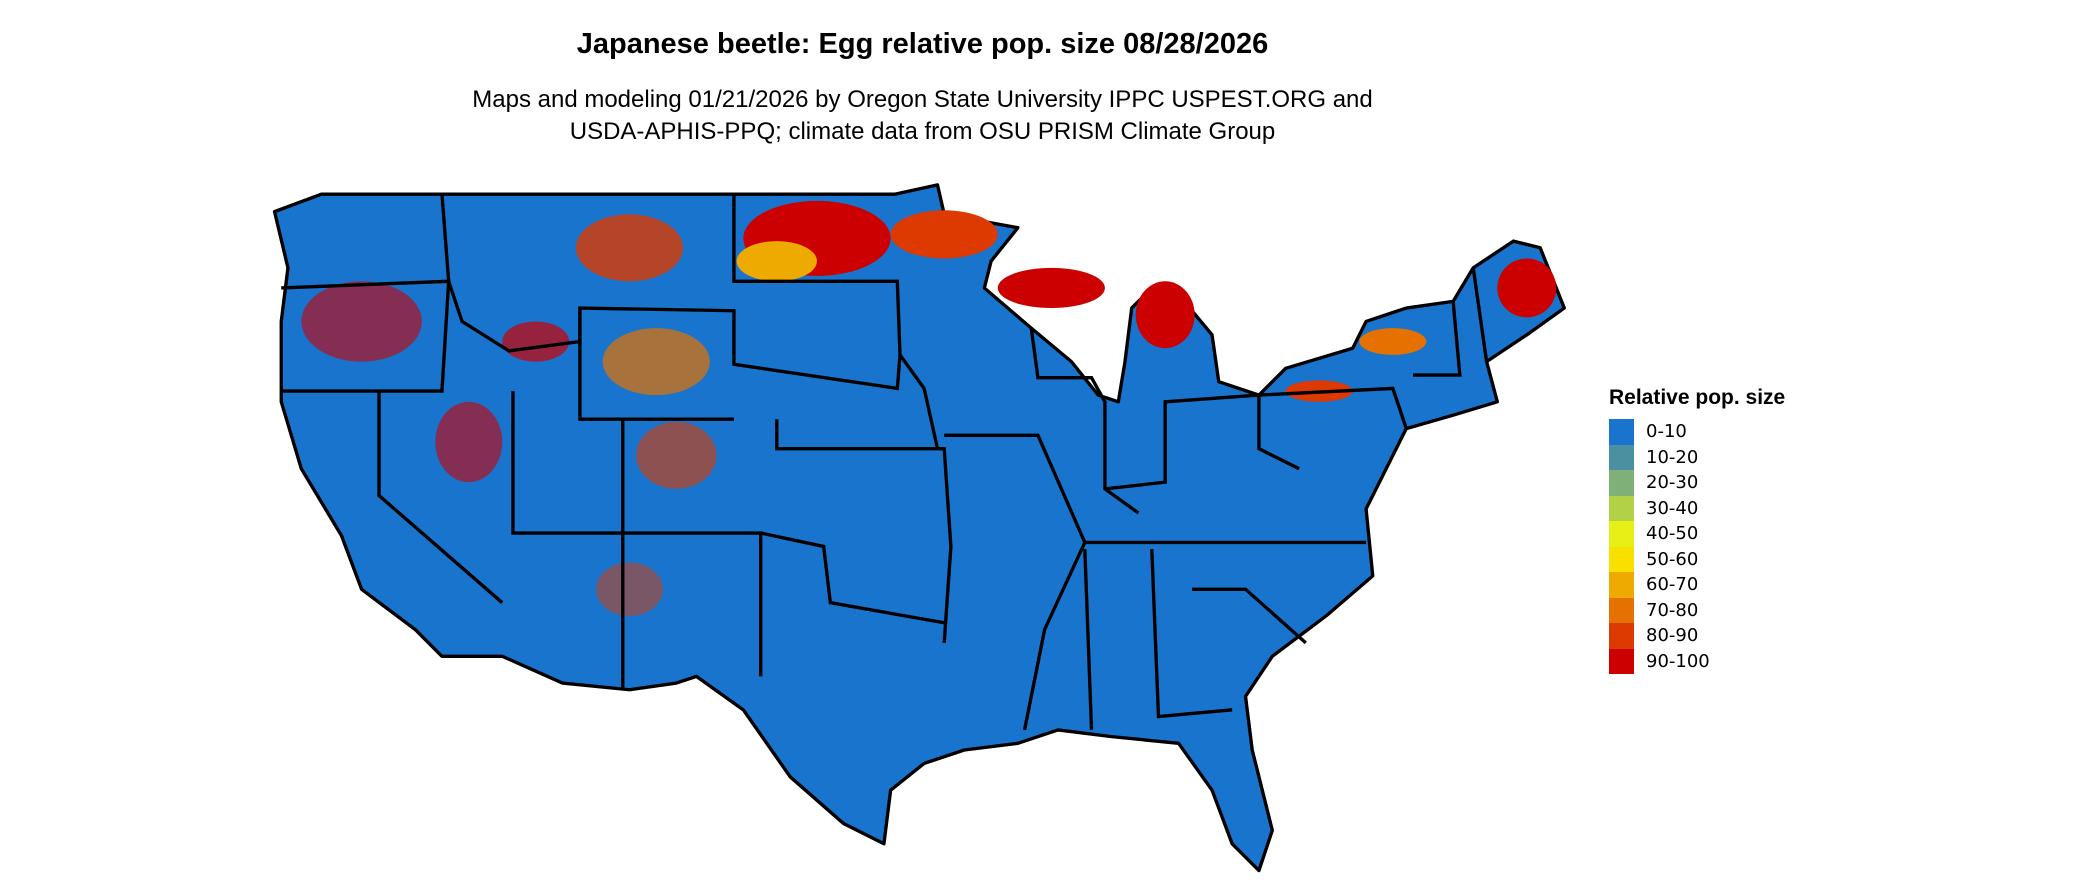 This screenshot has height=892, width=2100. I want to click on legend-label: 40-50, so click(1672, 534).